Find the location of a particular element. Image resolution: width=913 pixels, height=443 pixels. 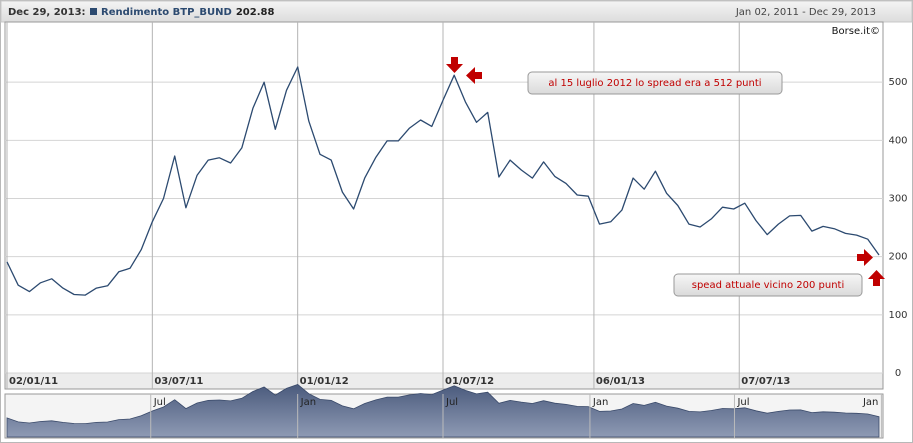

date-label: Dec 29, 2013: is located at coordinates (47, 12).